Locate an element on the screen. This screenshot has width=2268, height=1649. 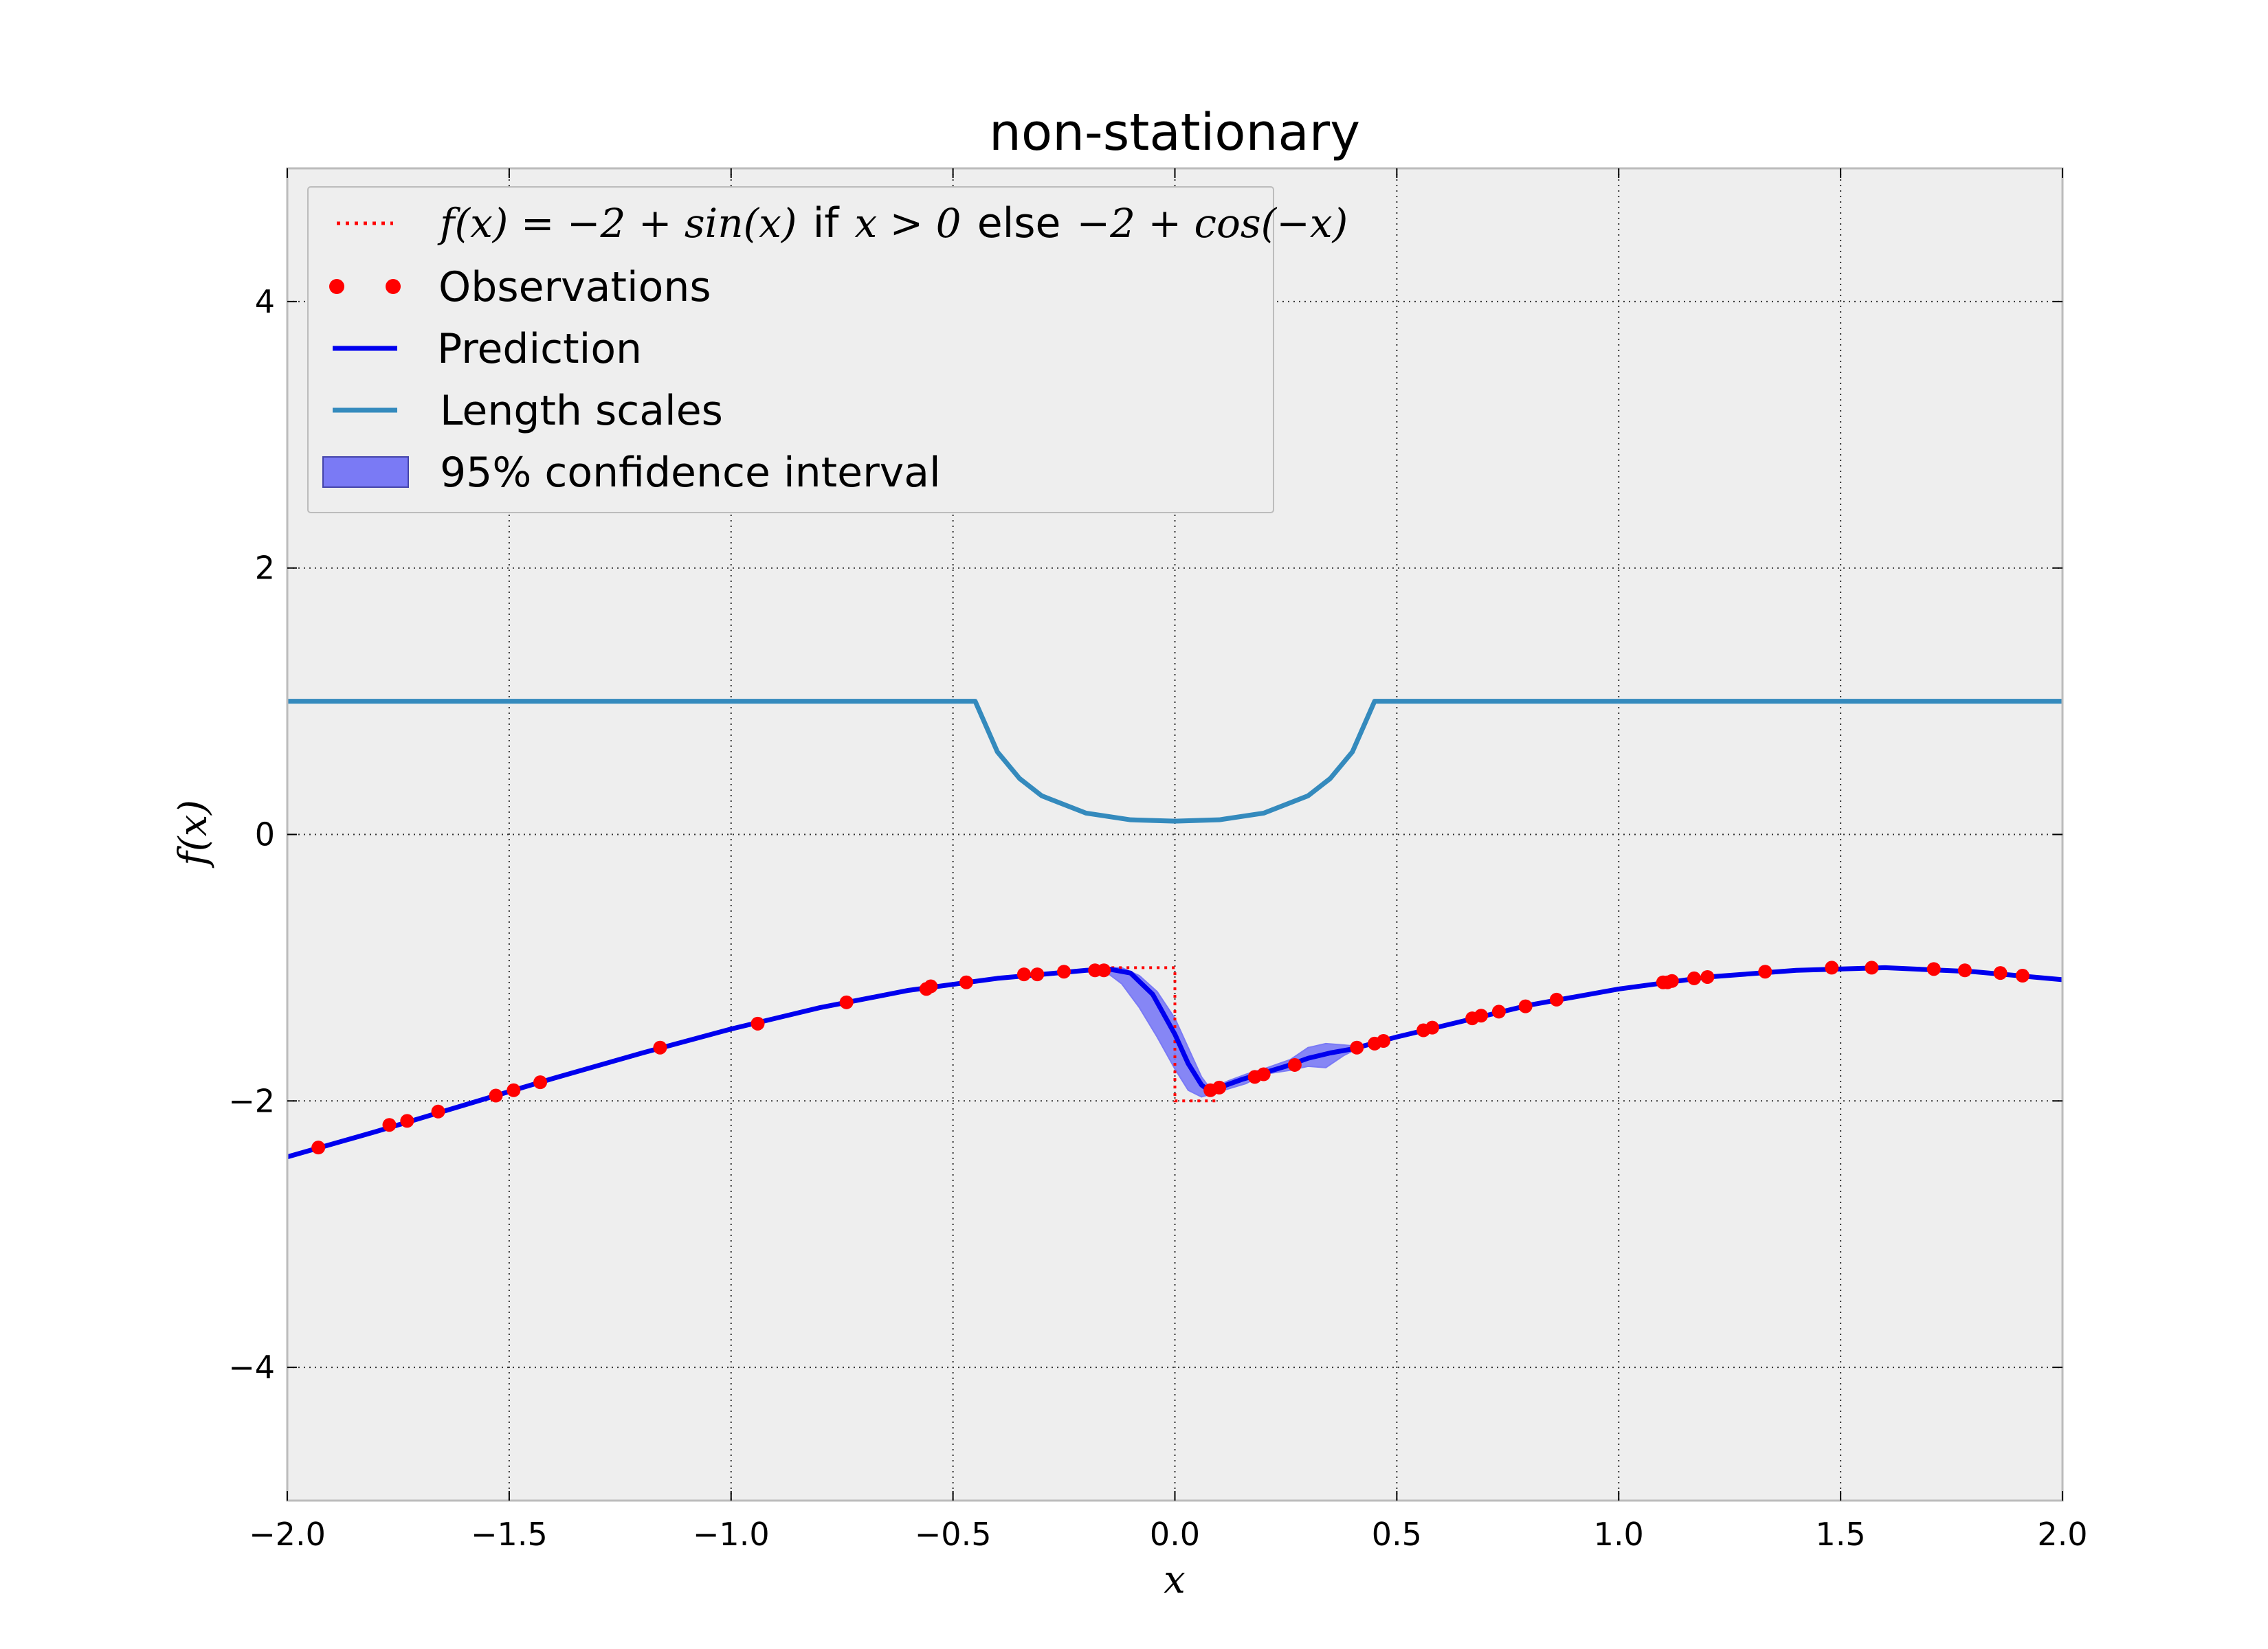
legend-function-else: else is located at coordinates (1019, 223).